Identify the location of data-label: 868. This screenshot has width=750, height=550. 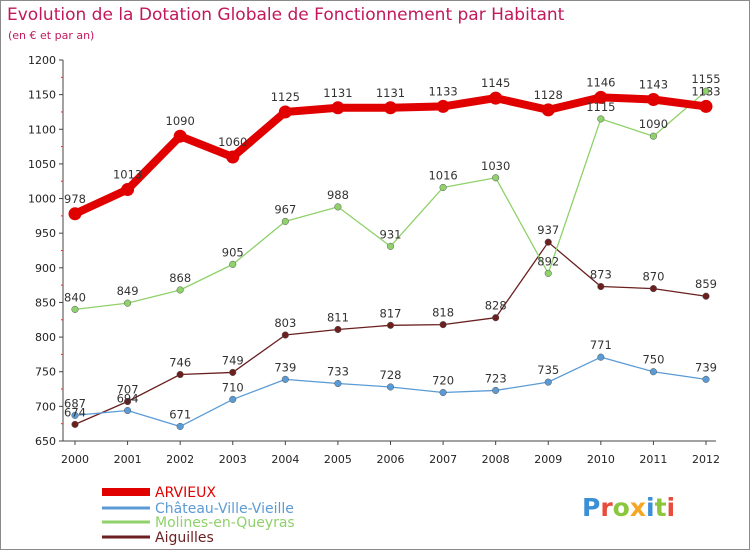
(180, 278).